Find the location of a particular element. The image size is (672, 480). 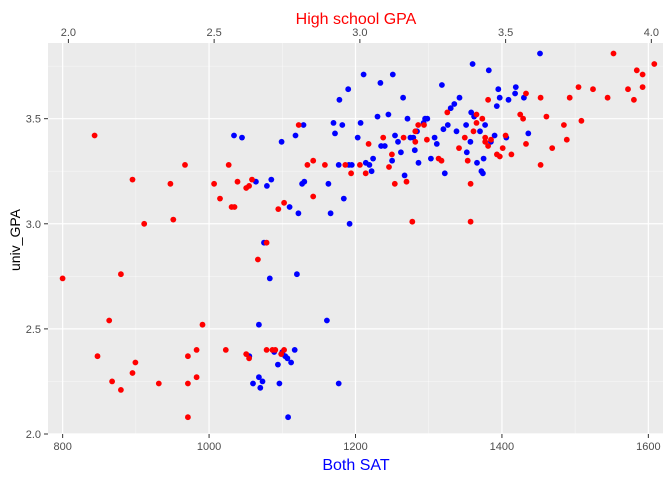

y-tick-label: 2.0 is located at coordinates (33, 435).